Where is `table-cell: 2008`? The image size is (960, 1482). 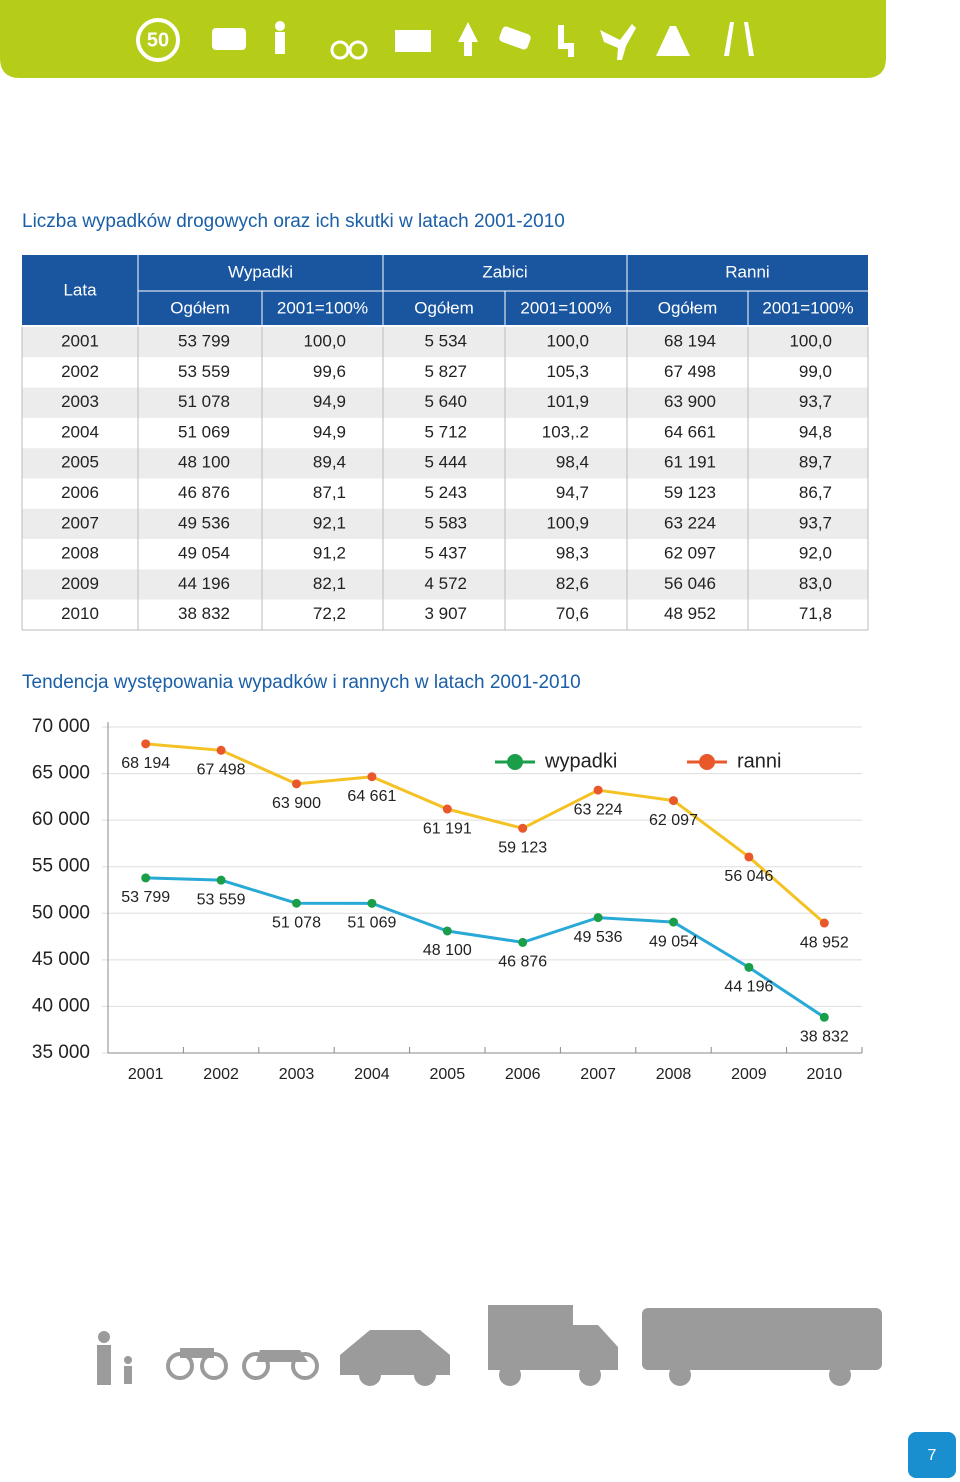 table-cell: 2008 is located at coordinates (80, 553).